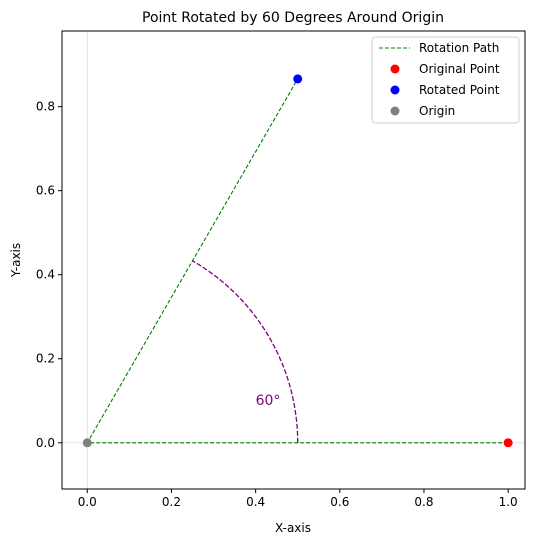 The height and width of the screenshot is (545, 536). What do you see at coordinates (508, 502) in the screenshot?
I see `x-tick-label: 1.0` at bounding box center [508, 502].